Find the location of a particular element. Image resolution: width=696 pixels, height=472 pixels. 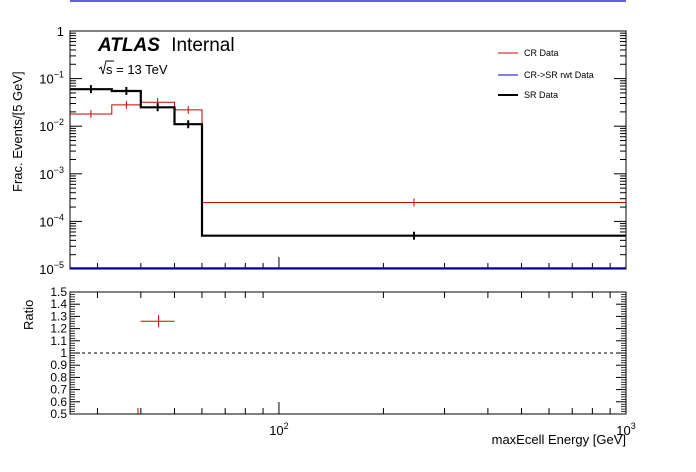

energy-annotation: s = 13 TeV is located at coordinates (133, 68).